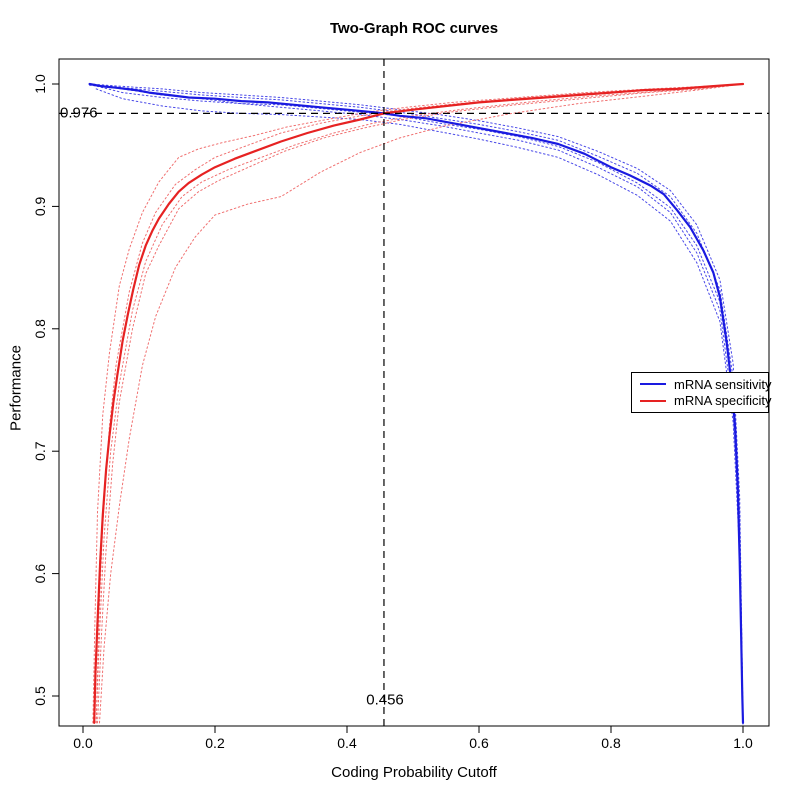 The width and height of the screenshot is (800, 800). What do you see at coordinates (215, 743) in the screenshot?
I see `x-tick-label: 0.2` at bounding box center [215, 743].